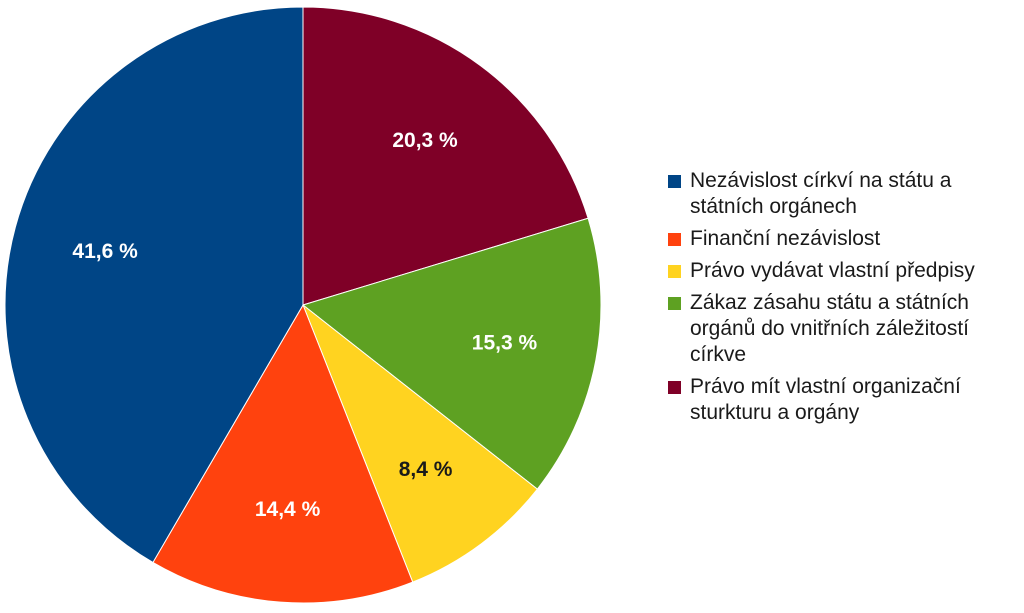 Image resolution: width=1024 pixels, height=613 pixels. I want to click on legend-label: Právo vydávat vlastní předpisy, so click(832, 270).